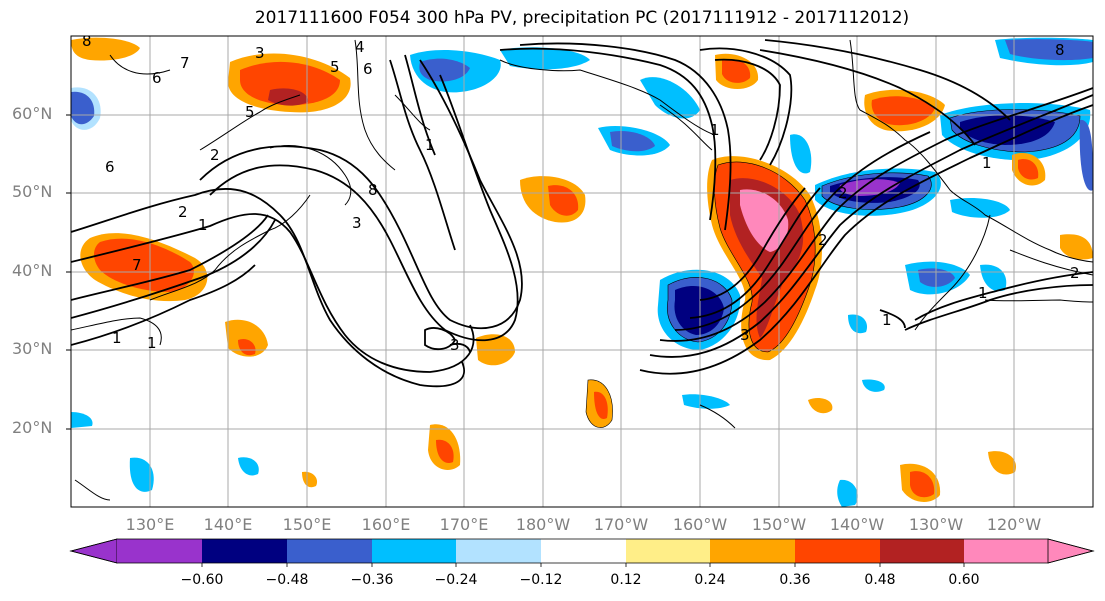  What do you see at coordinates (936, 524) in the screenshot?
I see `lon-label-130w: 130°W` at bounding box center [936, 524].